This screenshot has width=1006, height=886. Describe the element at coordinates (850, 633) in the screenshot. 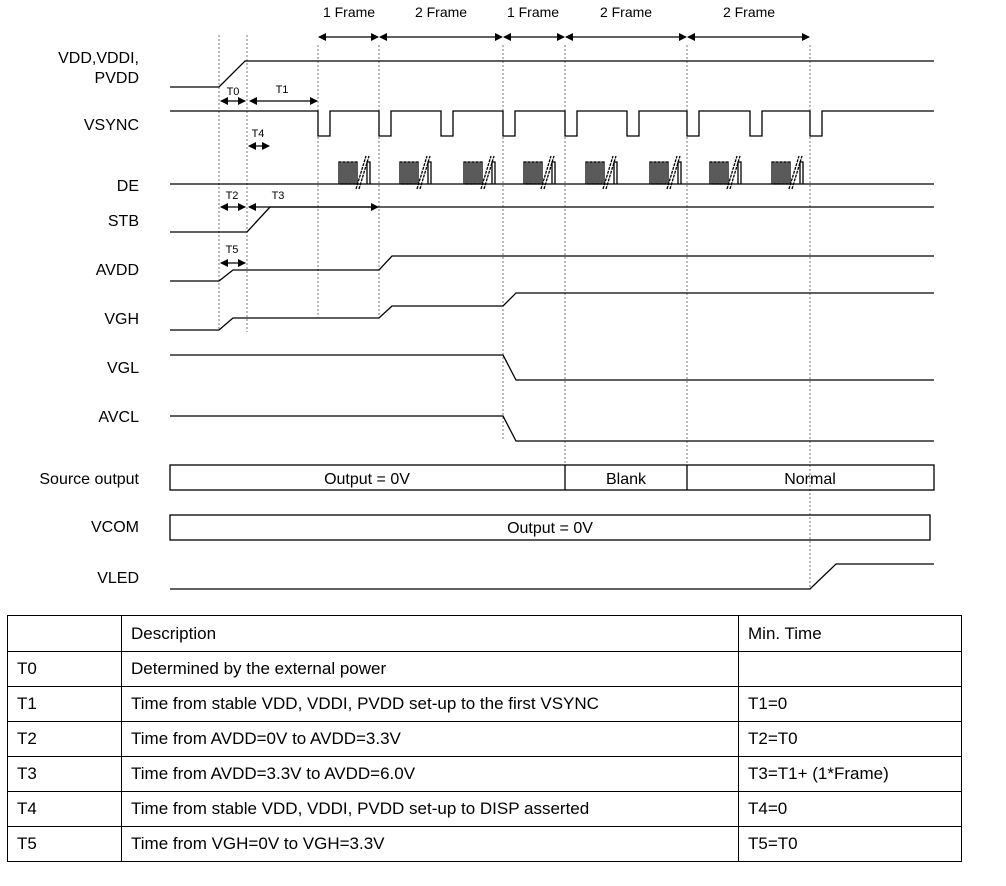

I see `header-cell: Min. Time` at that location.